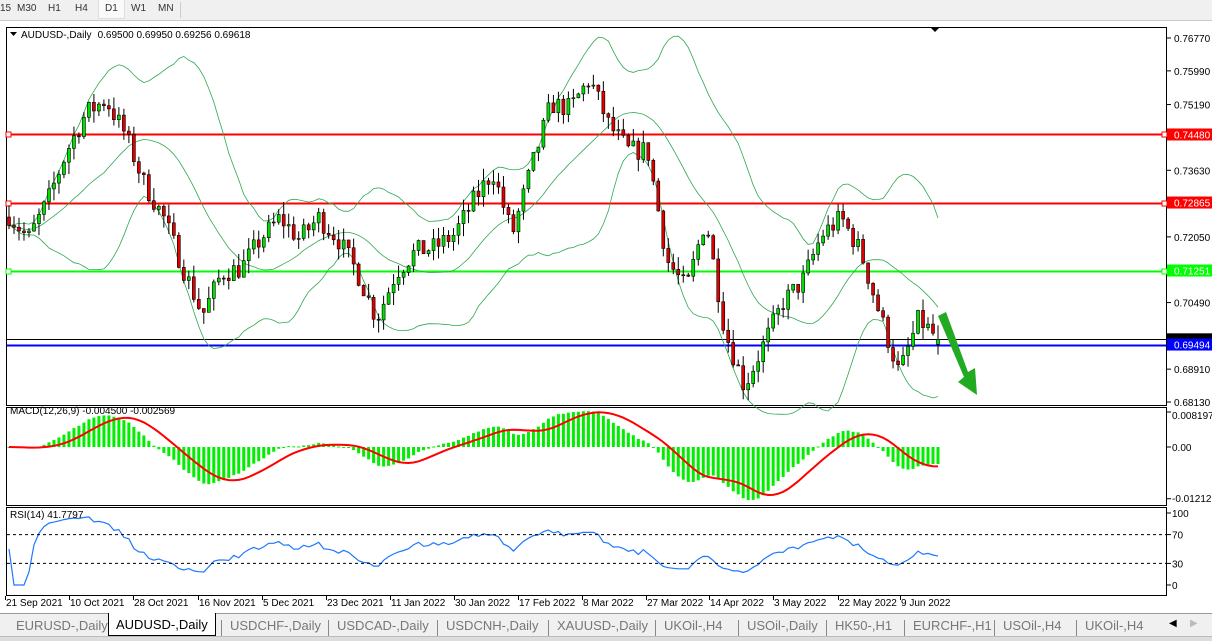  I want to click on timeframe-h4-button: H4, so click(81, 8).